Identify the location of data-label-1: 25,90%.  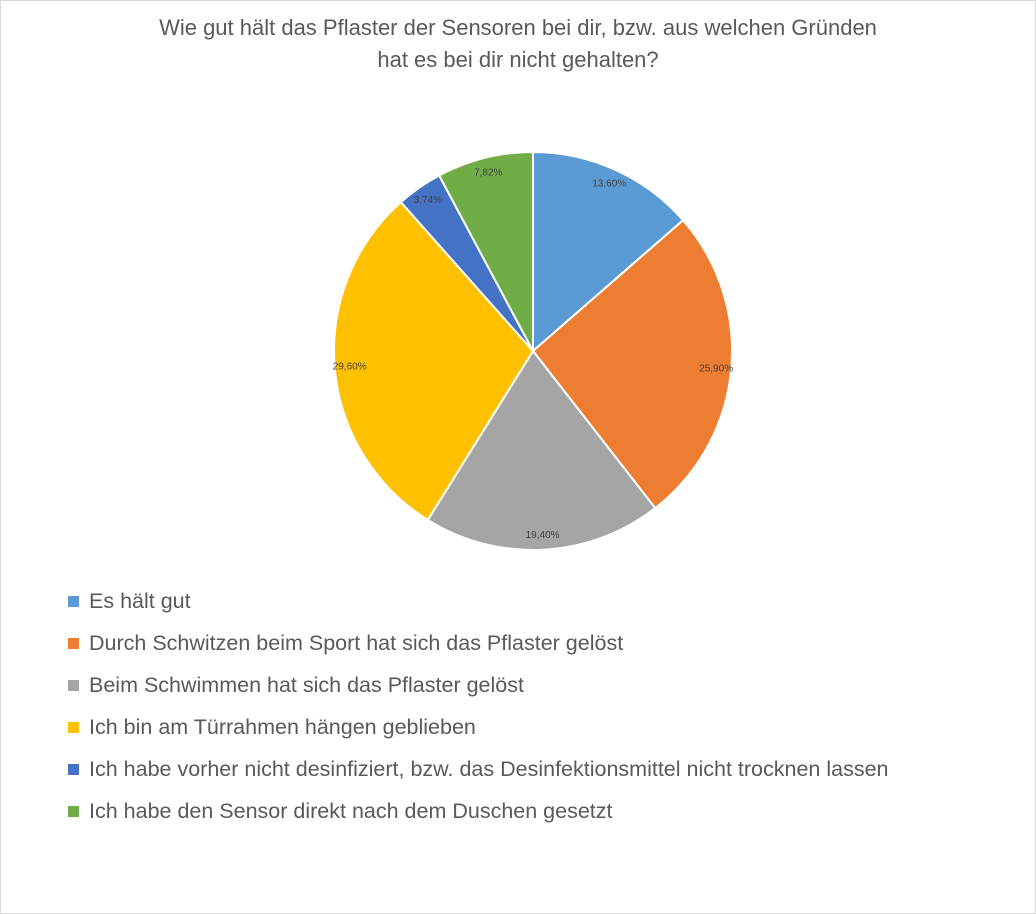
(716, 369).